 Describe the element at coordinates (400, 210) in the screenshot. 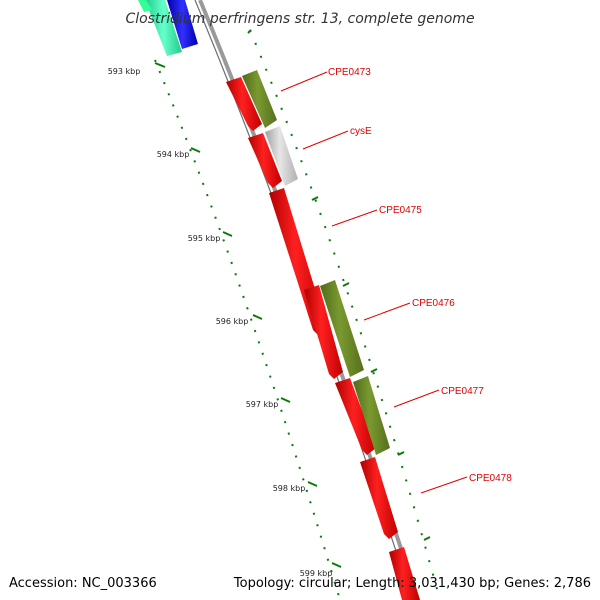

I see `gene-label-cpe0475: CPE0475` at that location.